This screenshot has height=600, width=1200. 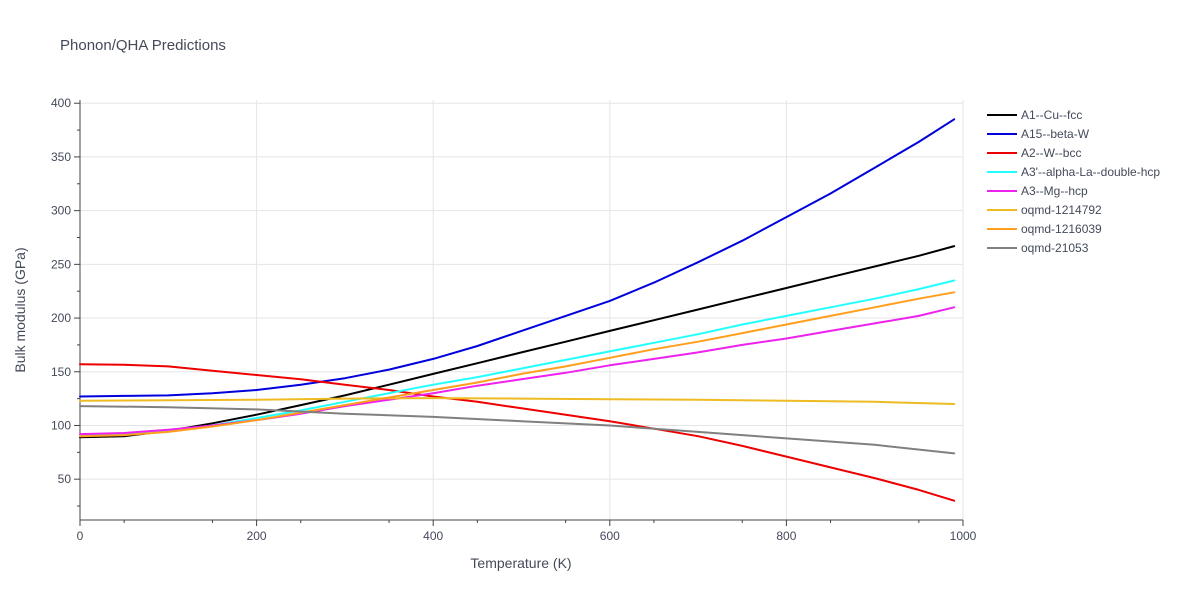 What do you see at coordinates (786, 536) in the screenshot?
I see `x-tick-label: 800` at bounding box center [786, 536].